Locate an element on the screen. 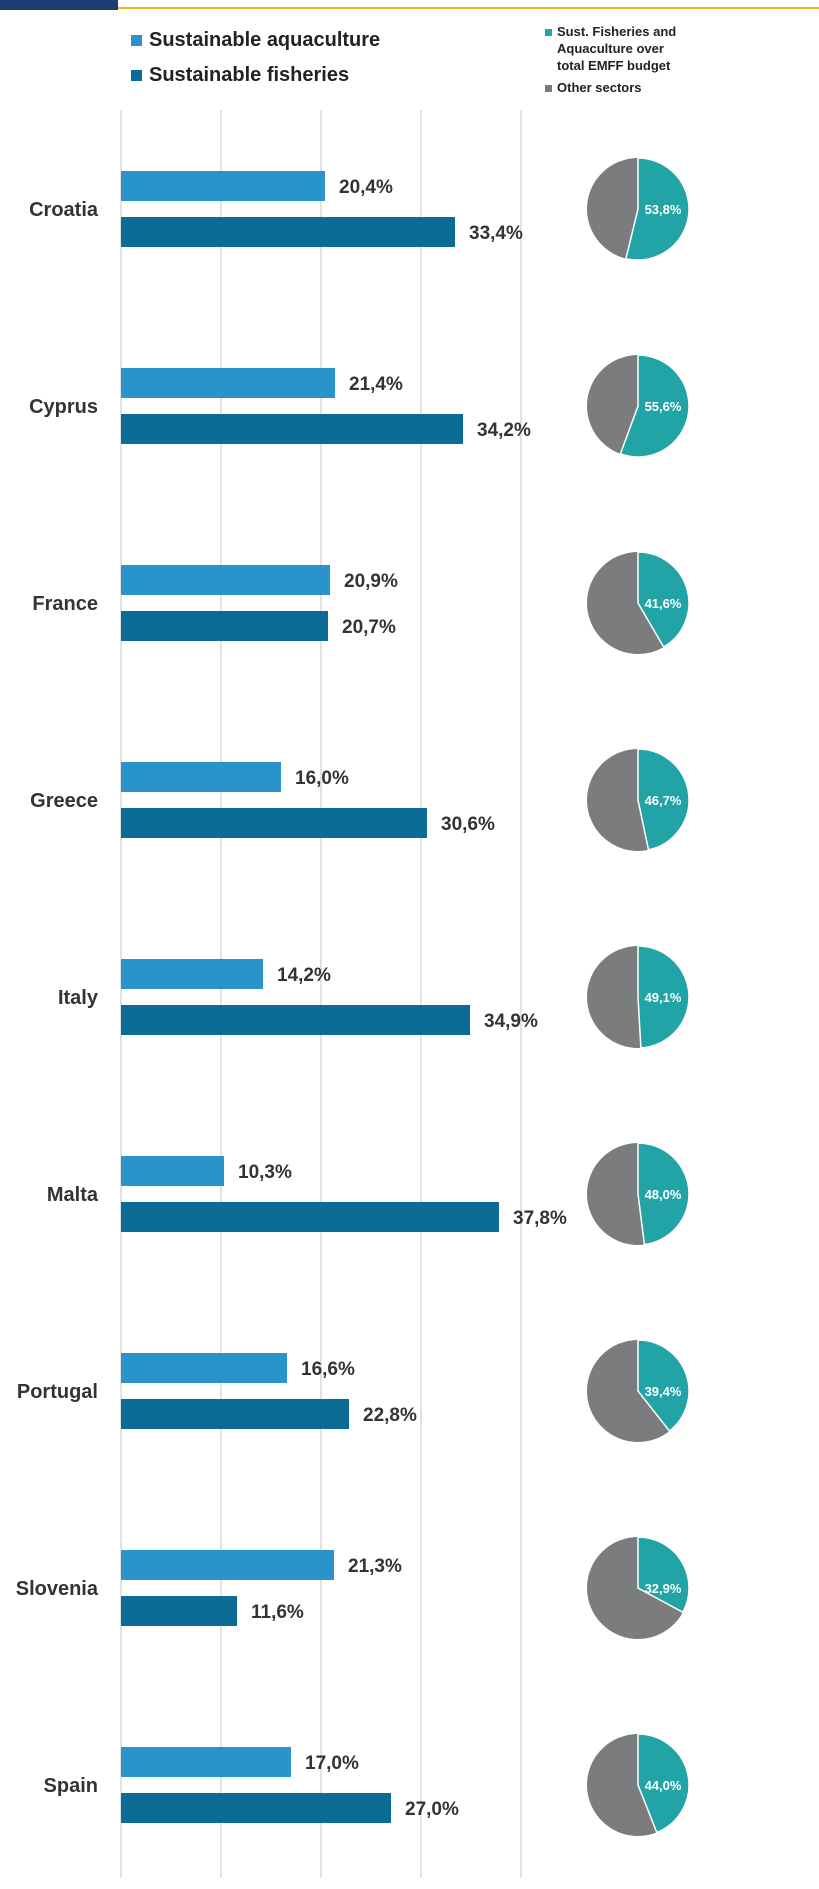 Image resolution: width=819 pixels, height=1889 pixels. data-label: 20,4% is located at coordinates (366, 187).